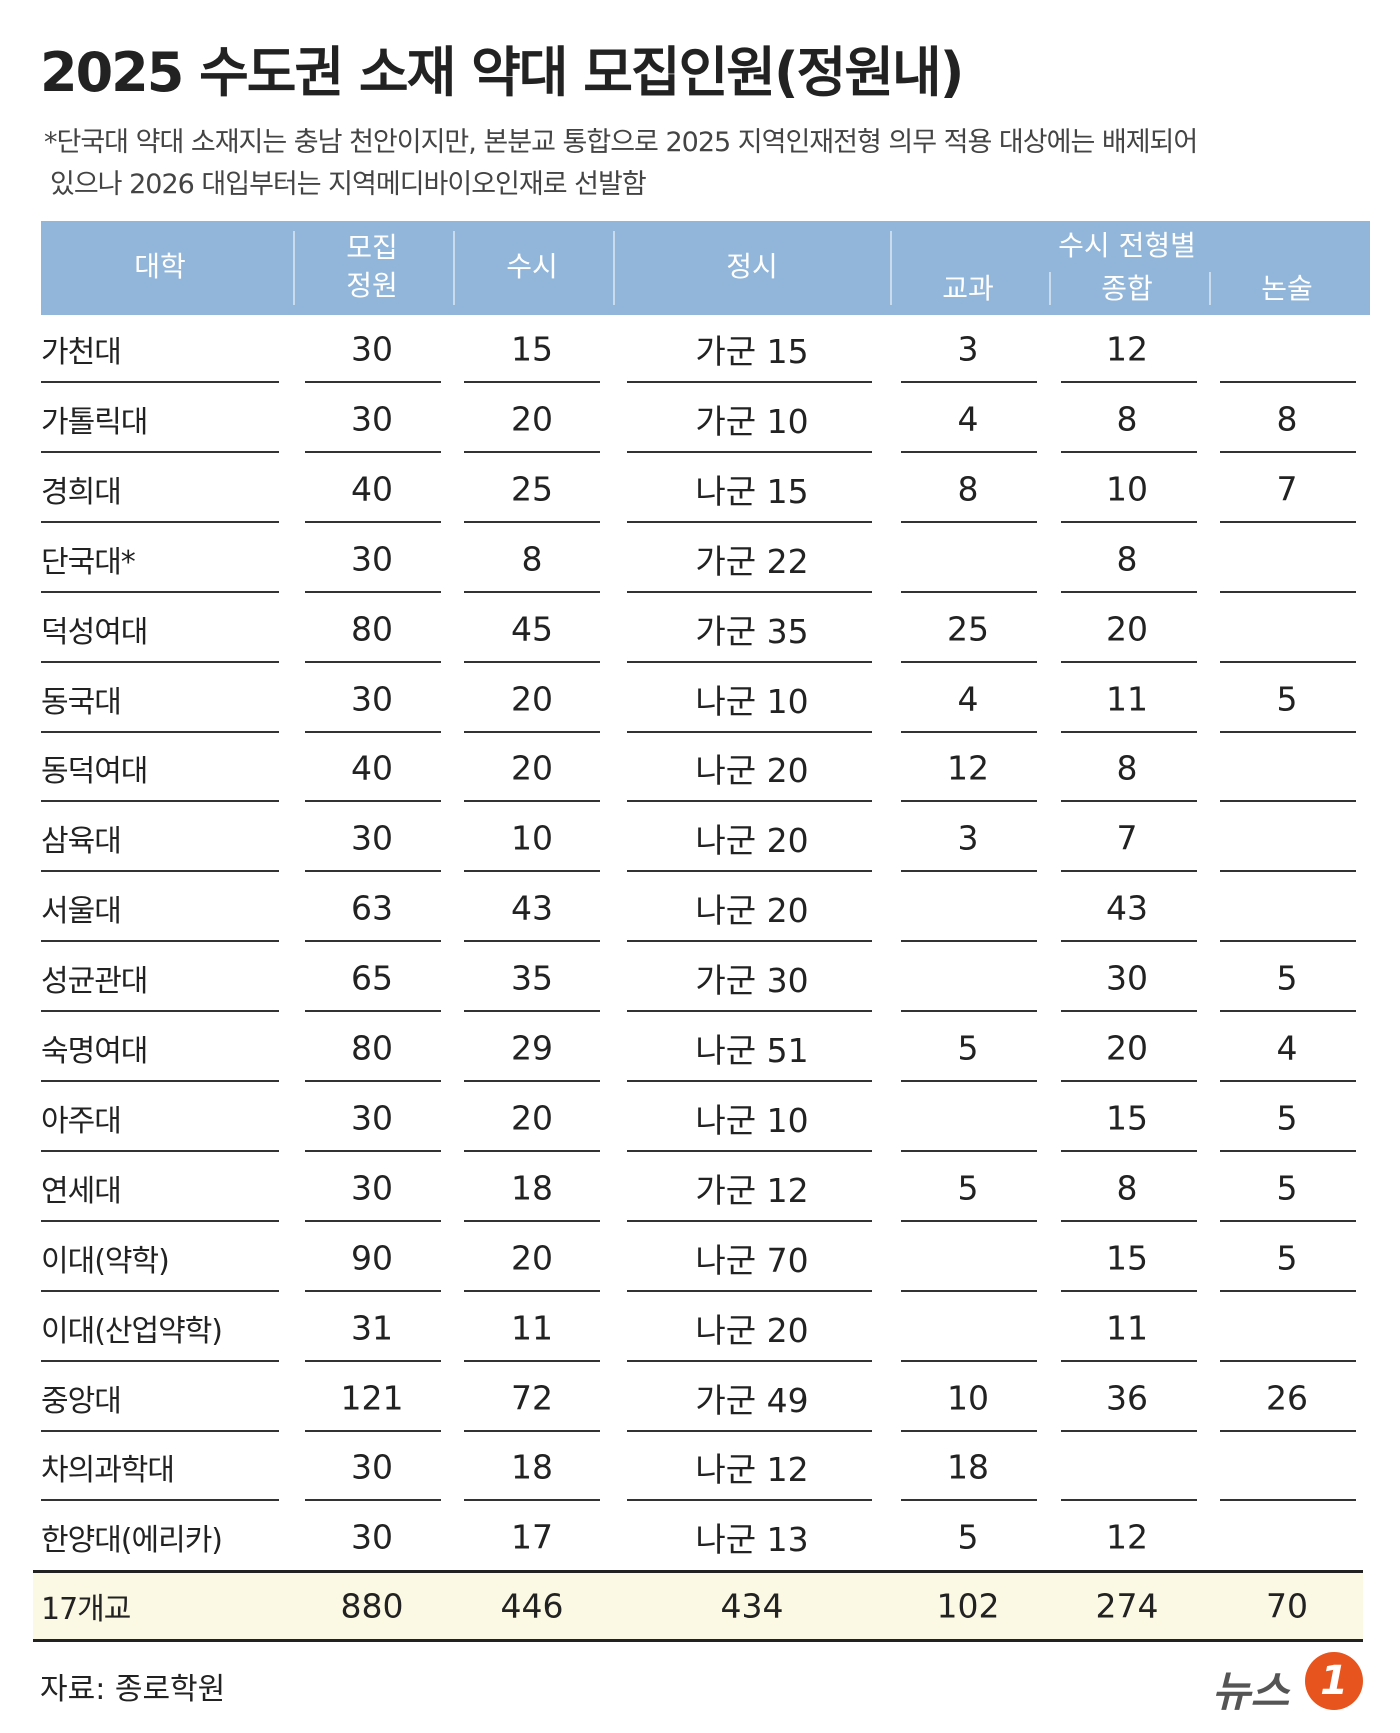 The height and width of the screenshot is (1733, 1400). What do you see at coordinates (502, 72) in the screenshot?
I see `title: 2025 수도권 소재 약대 모집인원(정원내)` at bounding box center [502, 72].